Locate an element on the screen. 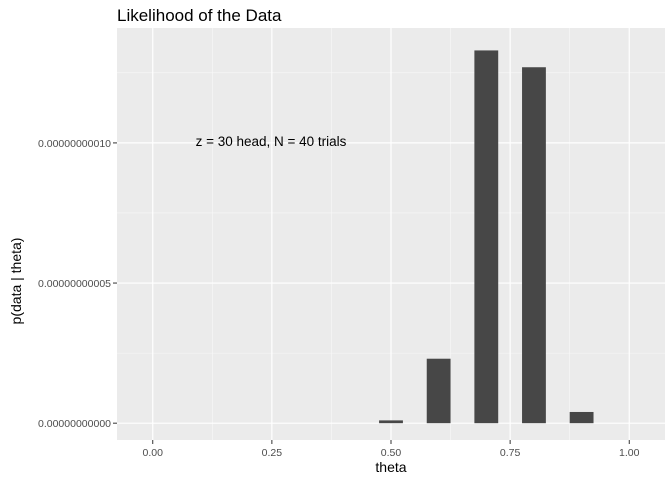 This screenshot has width=672, height=480. annotation-text: z = 30 head, N = 40 trials is located at coordinates (271, 141).